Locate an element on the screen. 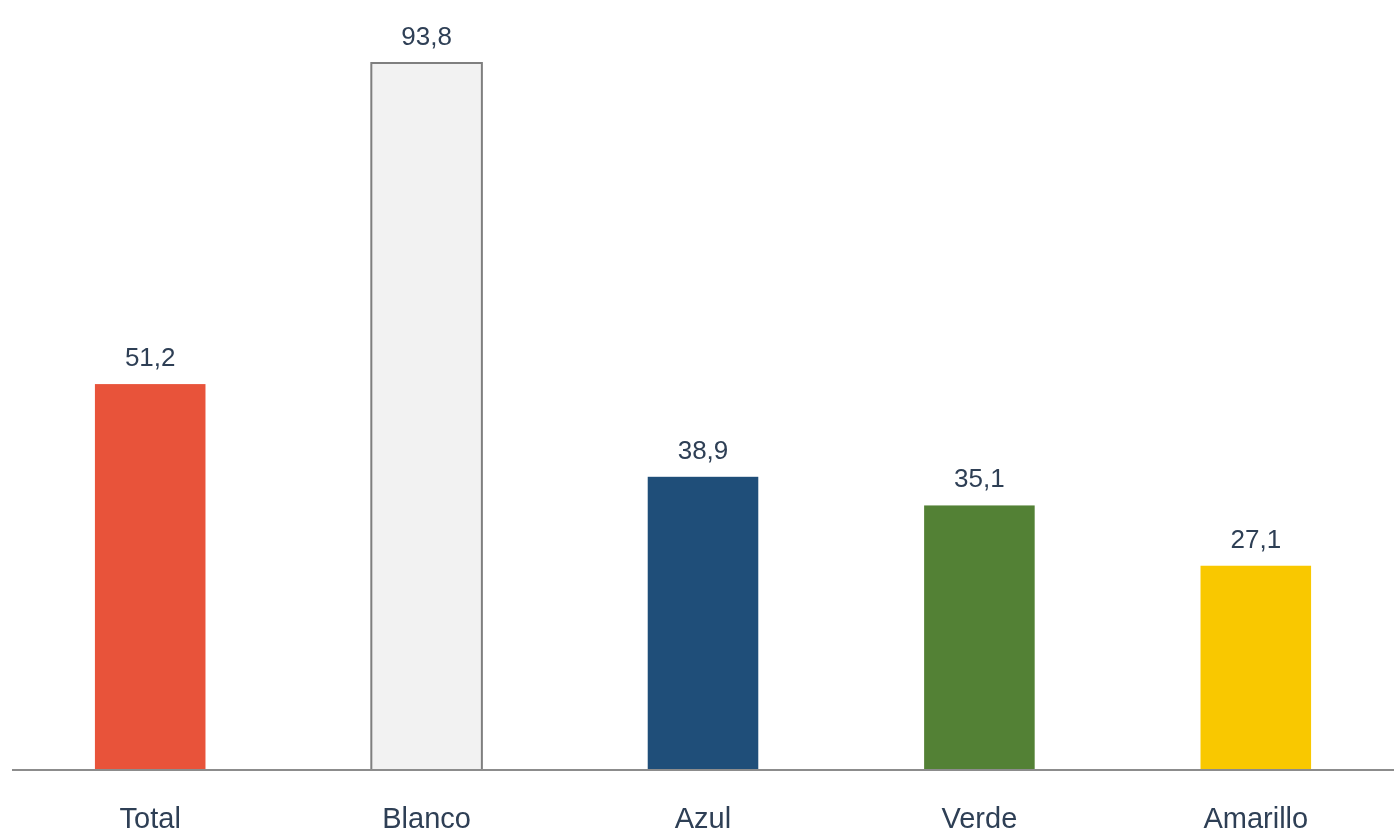 Image resolution: width=1394 pixels, height=836 pixels. data-label: 51,2 is located at coordinates (150, 357).